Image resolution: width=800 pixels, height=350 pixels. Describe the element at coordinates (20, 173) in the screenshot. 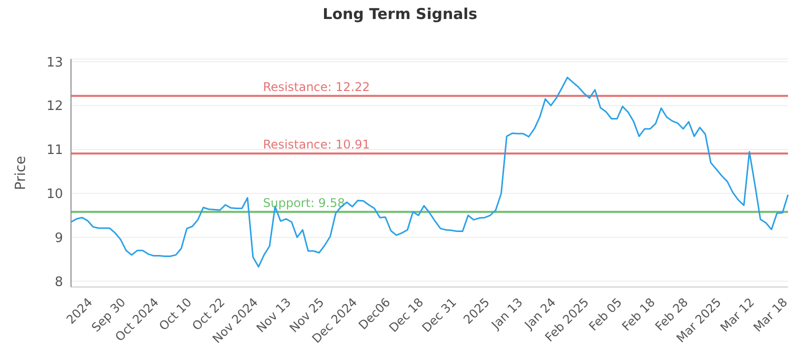

I see `y-axis-title: Price` at that location.